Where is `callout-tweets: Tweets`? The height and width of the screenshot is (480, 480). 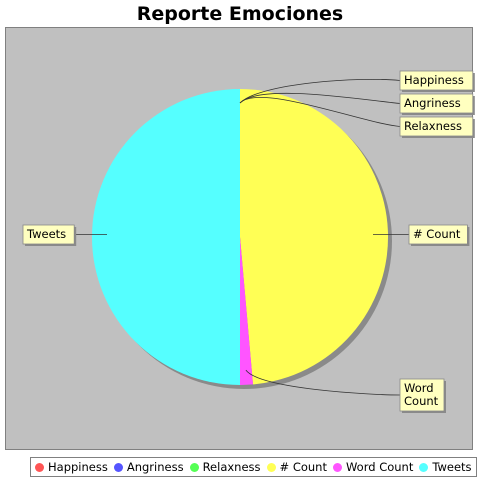 callout-tweets: Tweets is located at coordinates (49, 235).